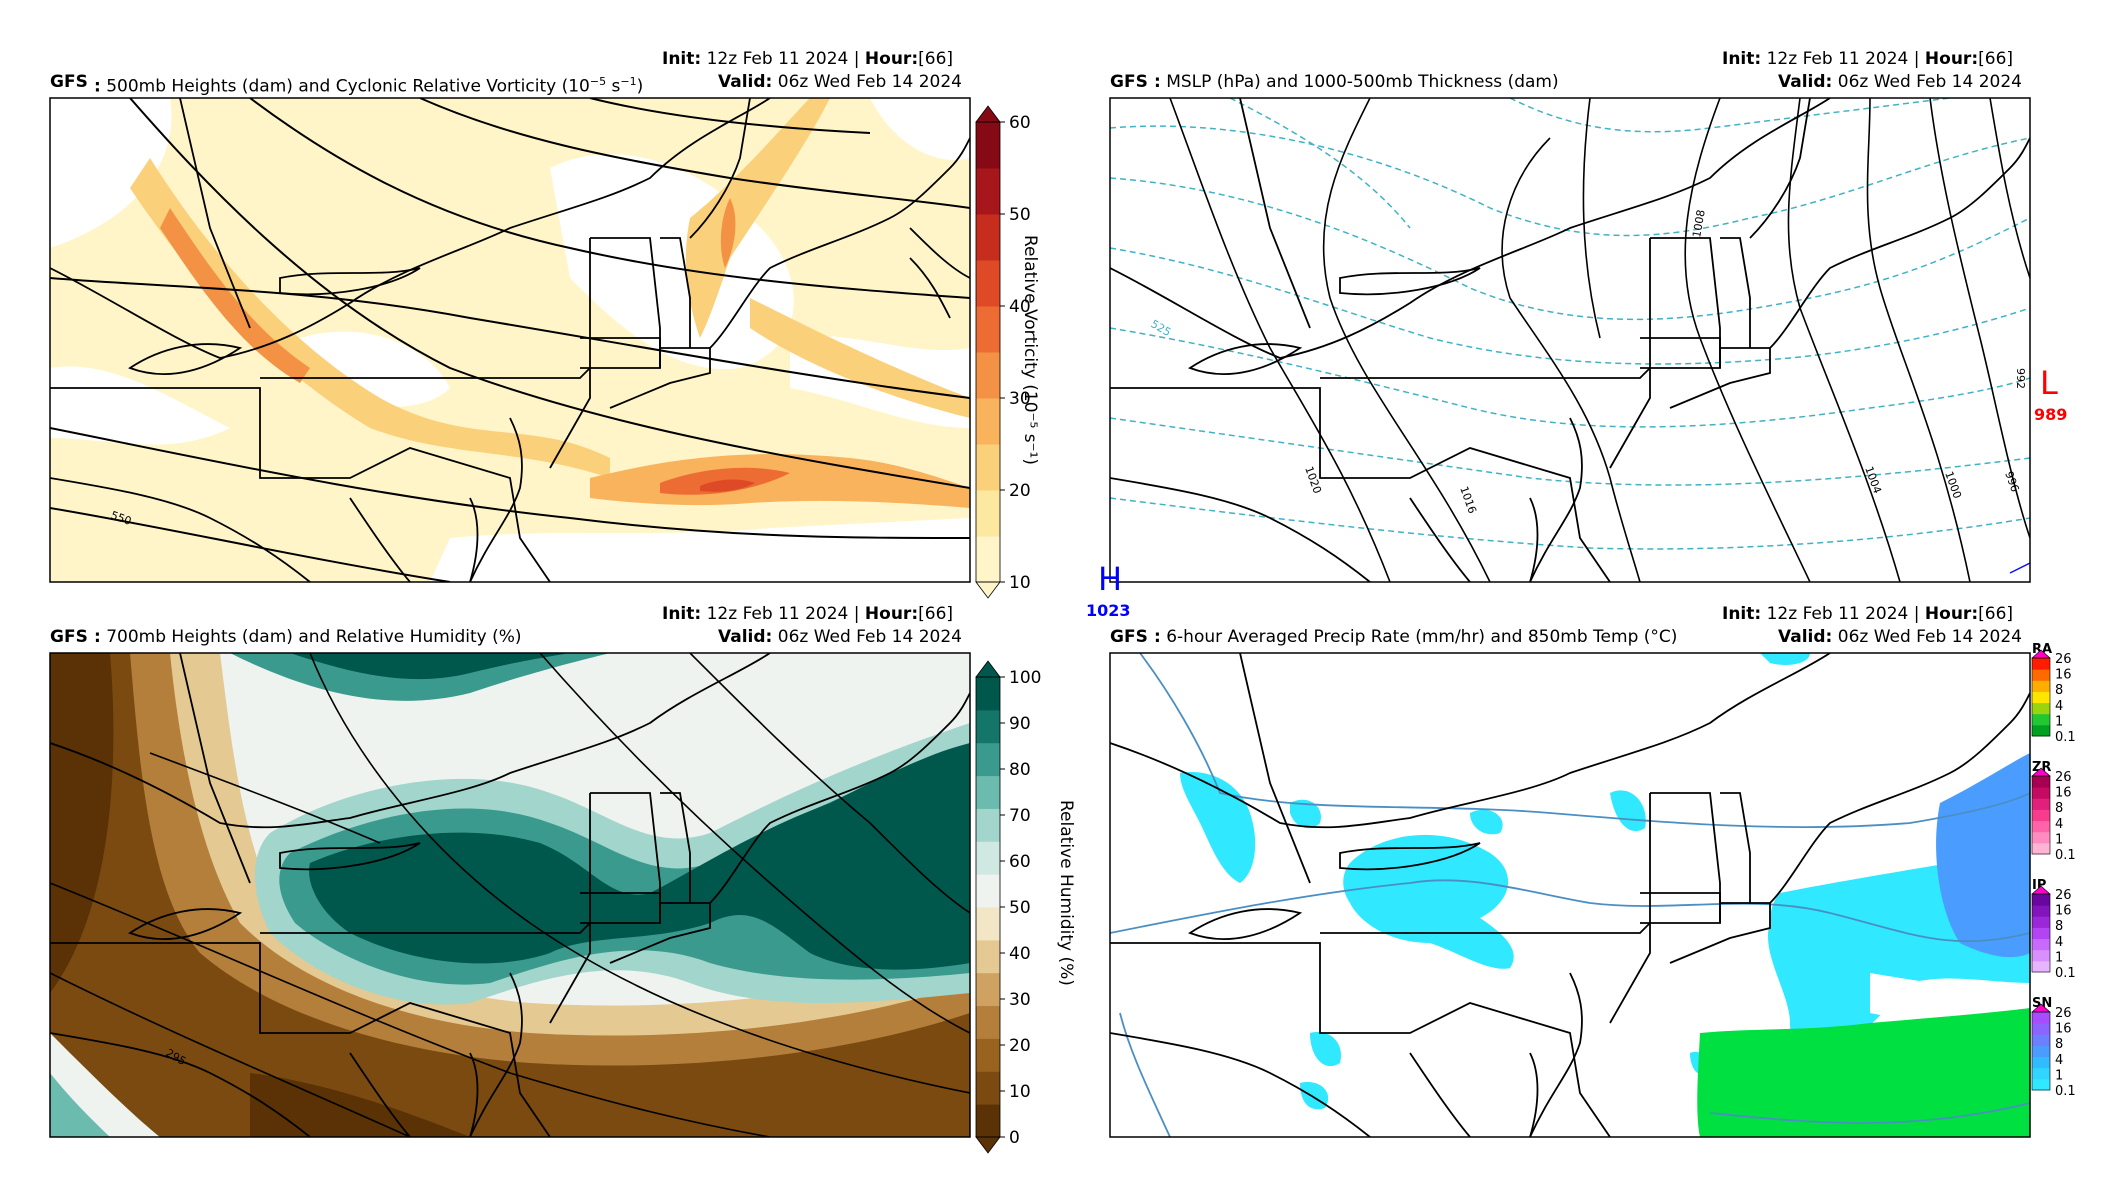 The height and width of the screenshot is (1191, 2124). Describe the element at coordinates (1738, 614) in the screenshot. I see `p4-init-label: Init` at that location.